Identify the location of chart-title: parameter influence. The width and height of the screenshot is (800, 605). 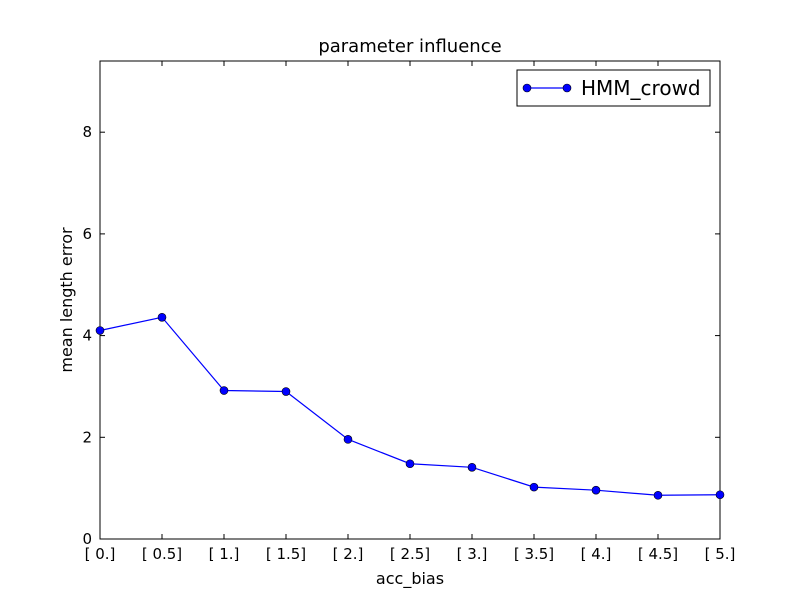
(409, 46).